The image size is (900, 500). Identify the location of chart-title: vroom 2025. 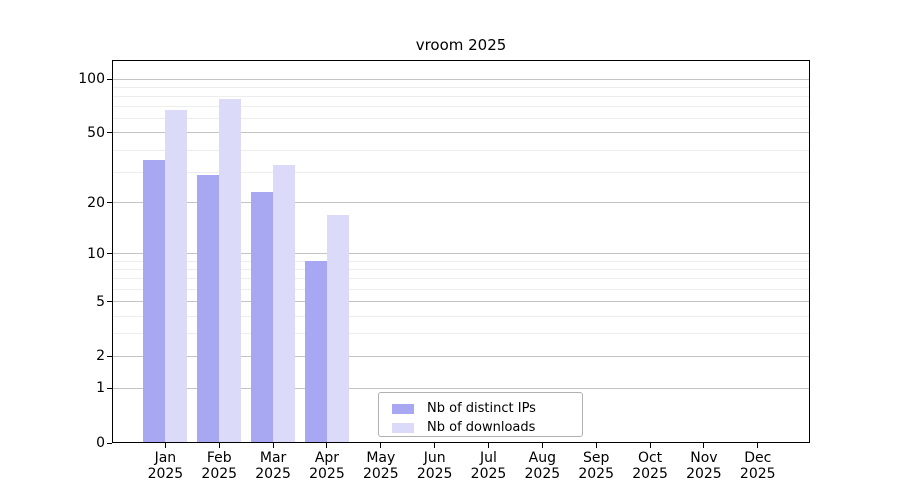
(461, 45).